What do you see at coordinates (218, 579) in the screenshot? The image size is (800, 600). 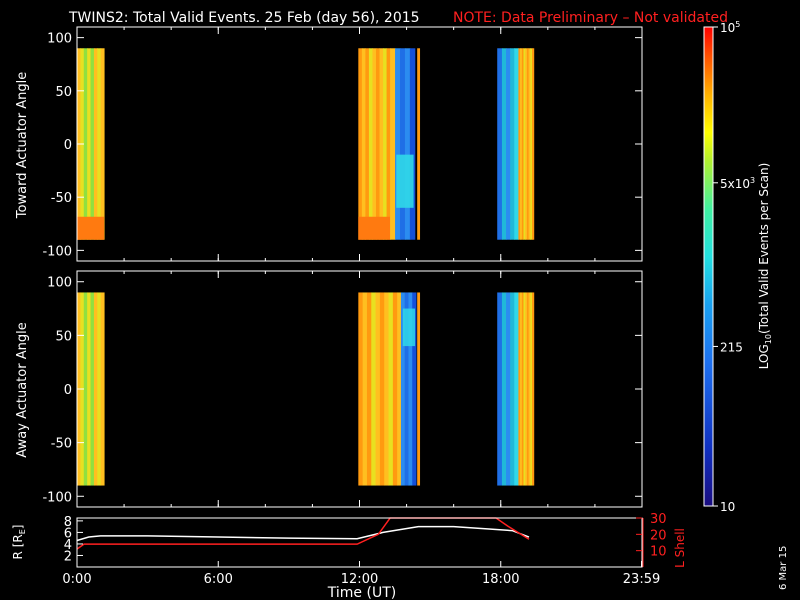 I see `x-tick-label: 6:00` at bounding box center [218, 579].